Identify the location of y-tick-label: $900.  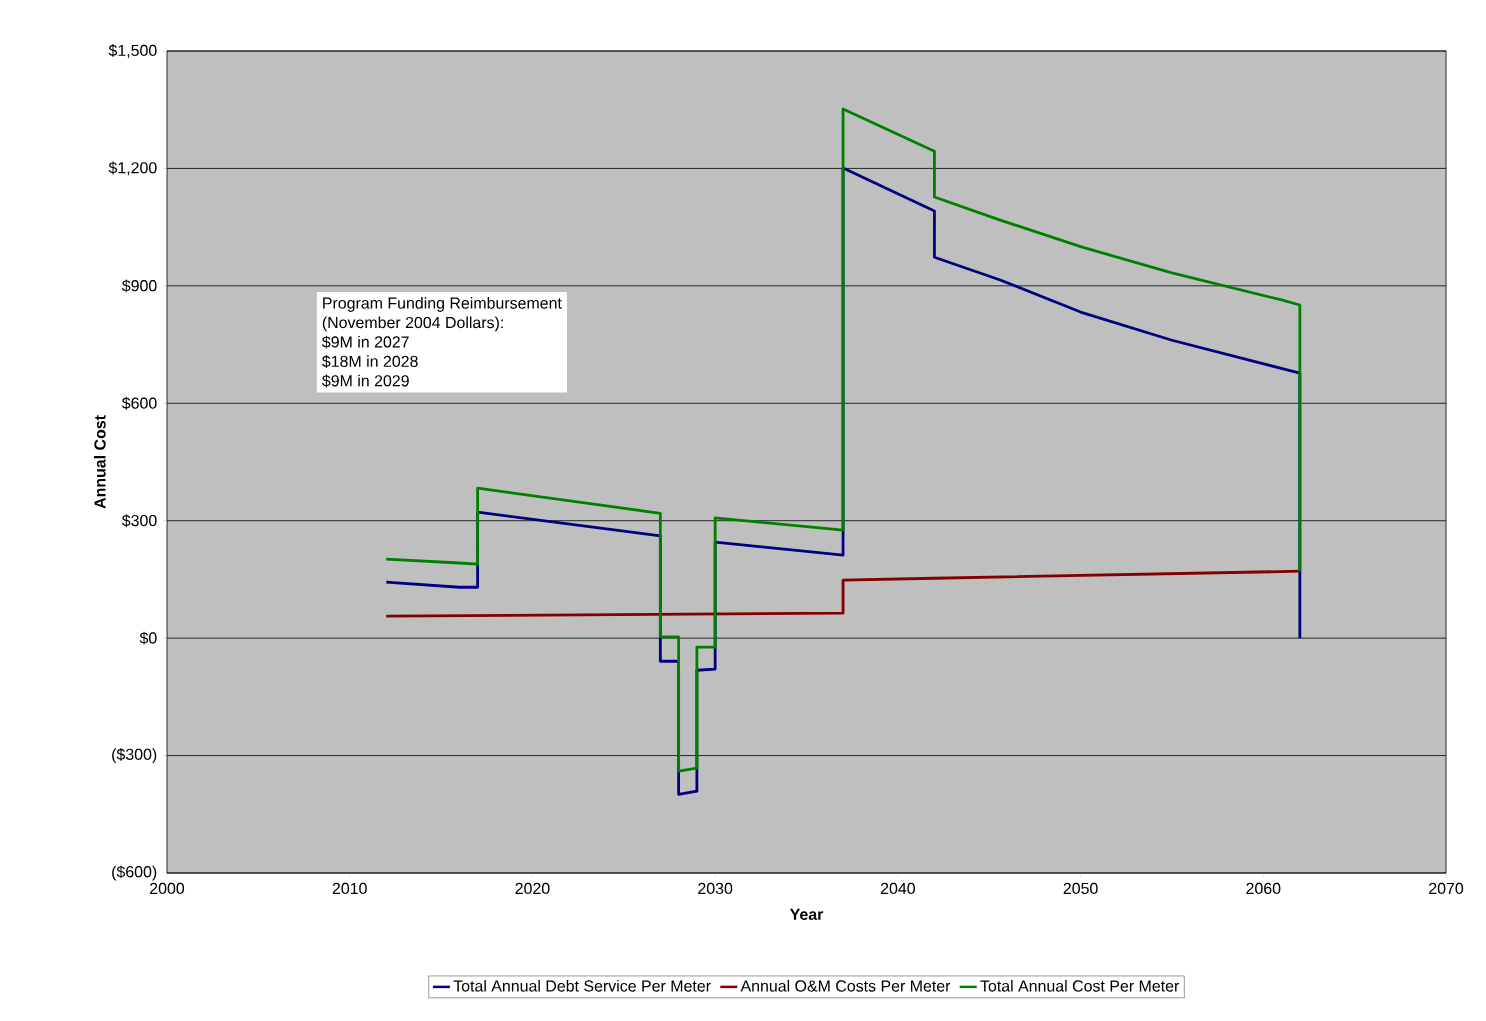
(139, 286).